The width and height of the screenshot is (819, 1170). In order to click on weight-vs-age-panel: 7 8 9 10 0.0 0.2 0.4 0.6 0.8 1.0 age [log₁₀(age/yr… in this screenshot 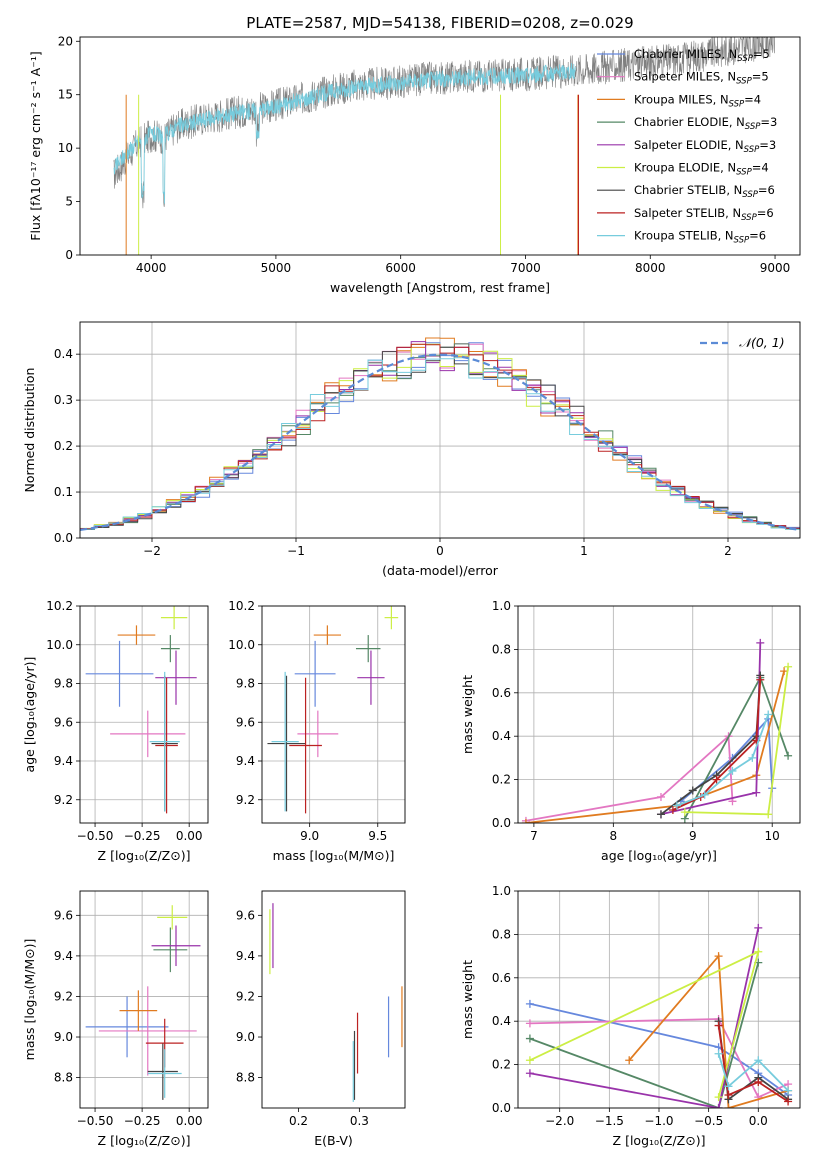, I will do `click(630, 731)`.